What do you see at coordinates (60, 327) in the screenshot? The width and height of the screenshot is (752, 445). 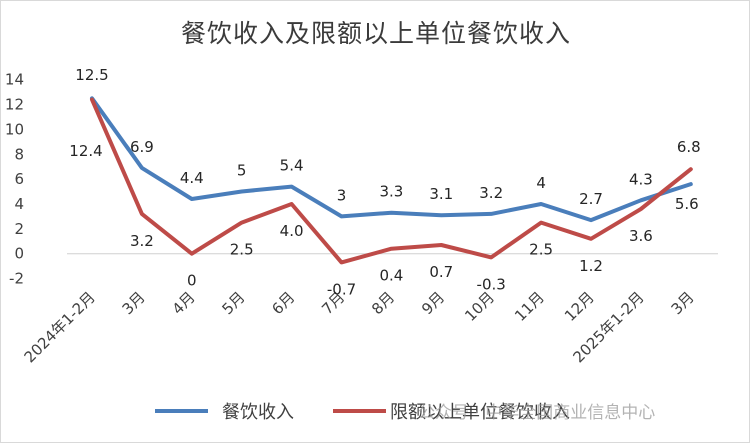 I see `x-tick-label: 2024年1-2月` at bounding box center [60, 327].